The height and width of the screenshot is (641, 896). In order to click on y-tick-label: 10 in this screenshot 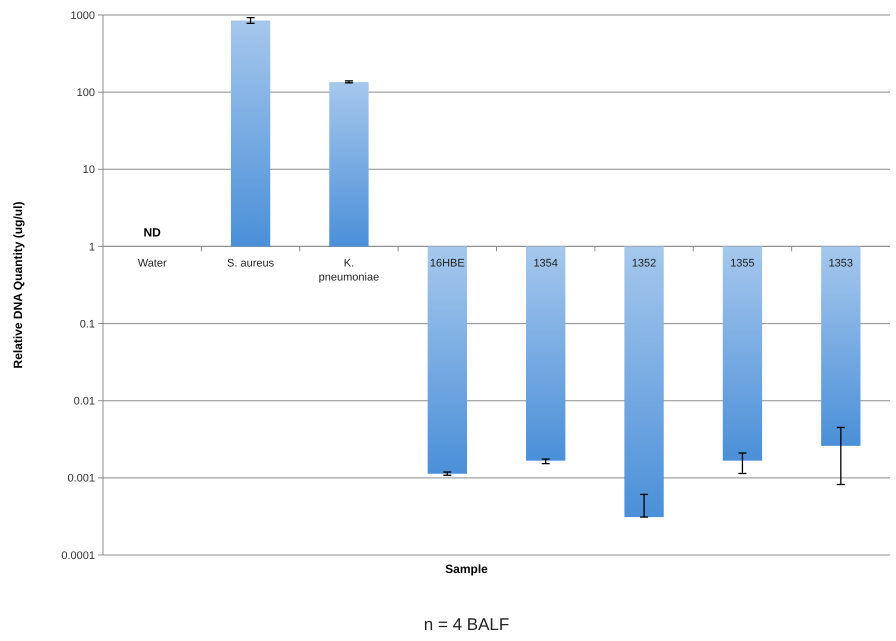, I will do `click(88, 170)`.